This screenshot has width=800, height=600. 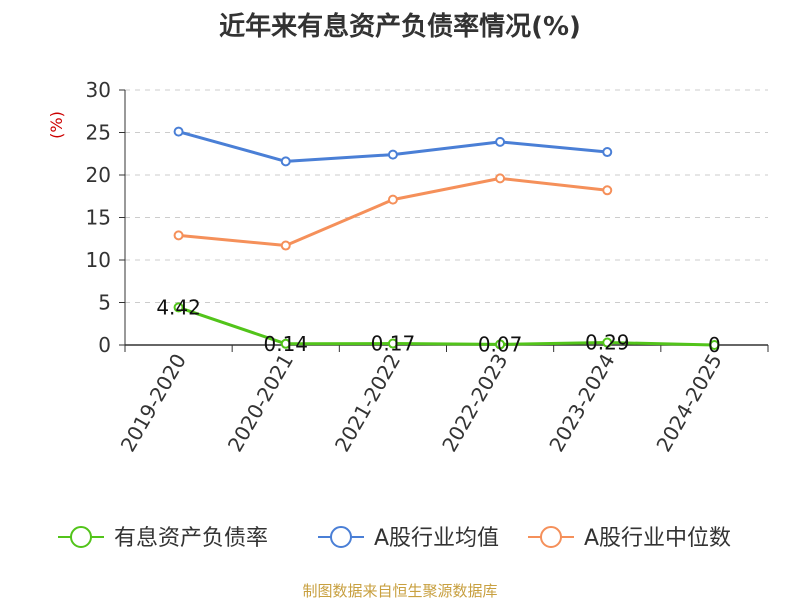 I want to click on y-tick-label: 10, so click(x=98, y=260).